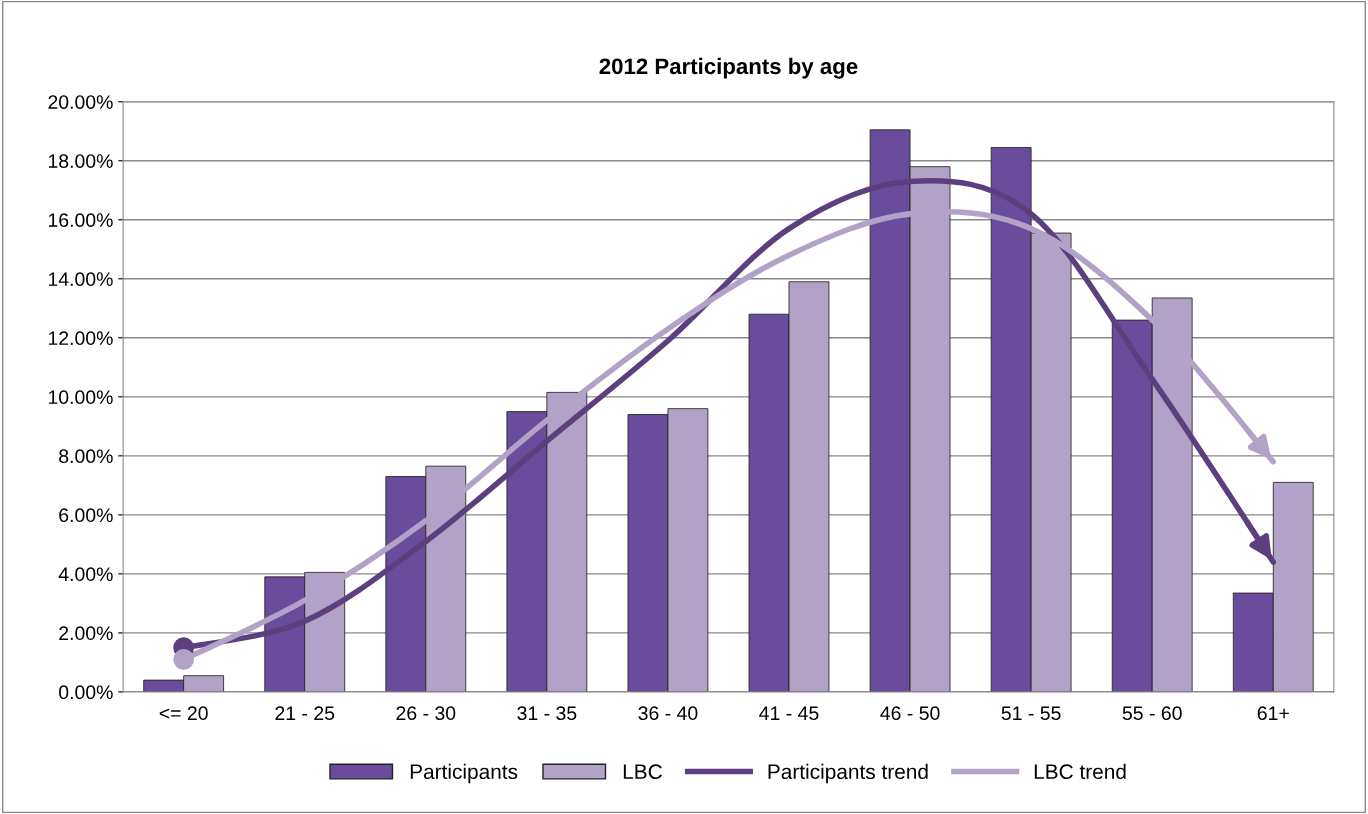 The width and height of the screenshot is (1368, 814). I want to click on x-tick-label: 55 - 60, so click(1152, 713).